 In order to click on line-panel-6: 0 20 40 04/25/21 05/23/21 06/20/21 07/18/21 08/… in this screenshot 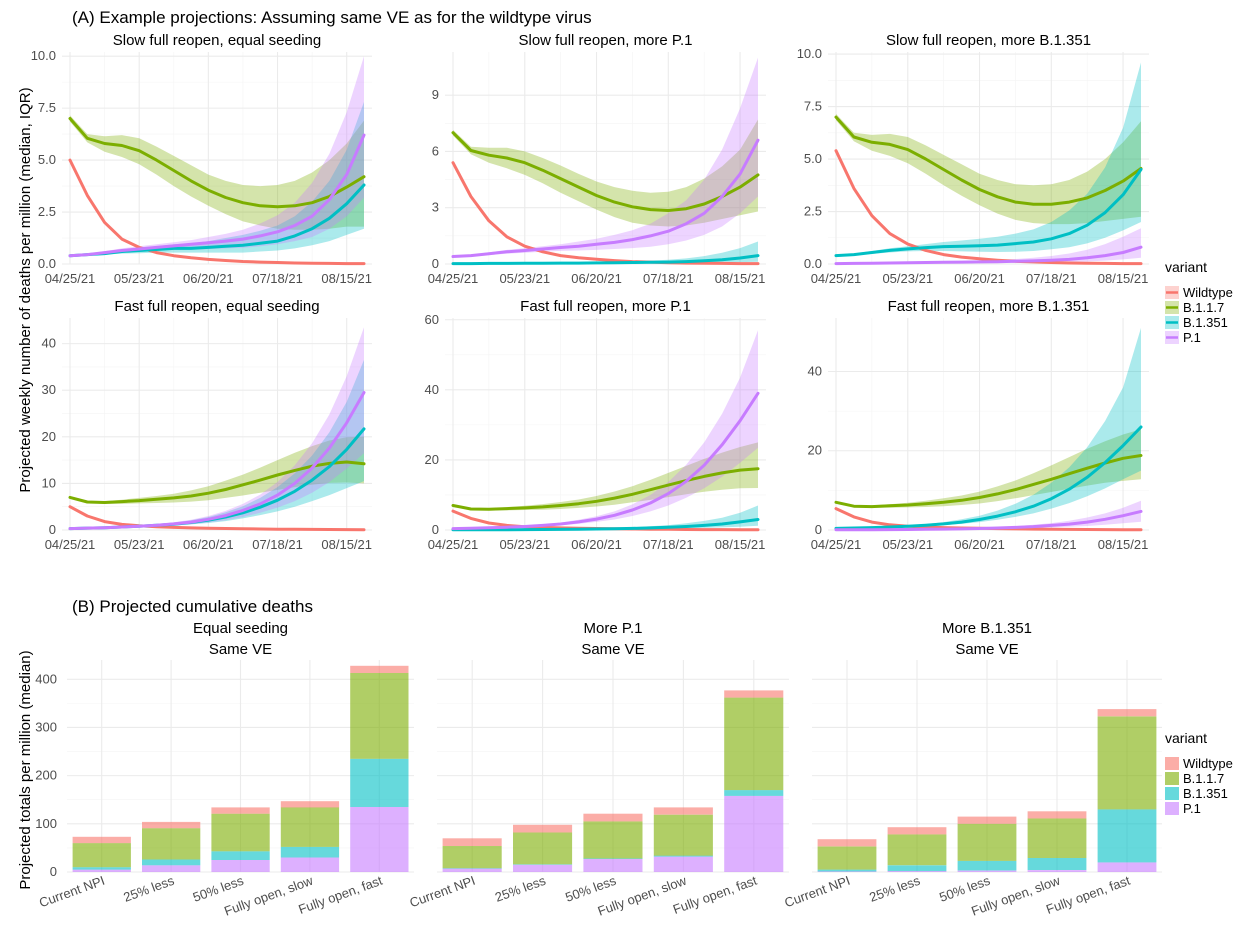, I will do `click(978, 425)`.